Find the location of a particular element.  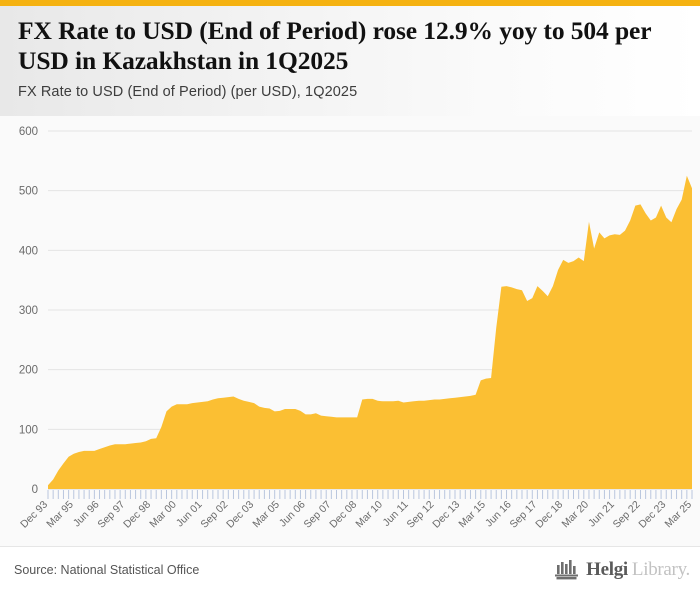

library-building-icon is located at coordinates (567, 570).